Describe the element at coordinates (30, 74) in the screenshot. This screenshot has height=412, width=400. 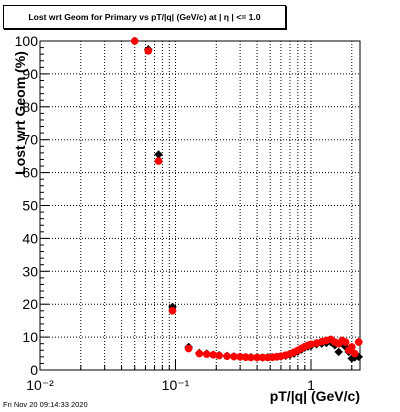
I see `y-tick-label: 90` at that location.